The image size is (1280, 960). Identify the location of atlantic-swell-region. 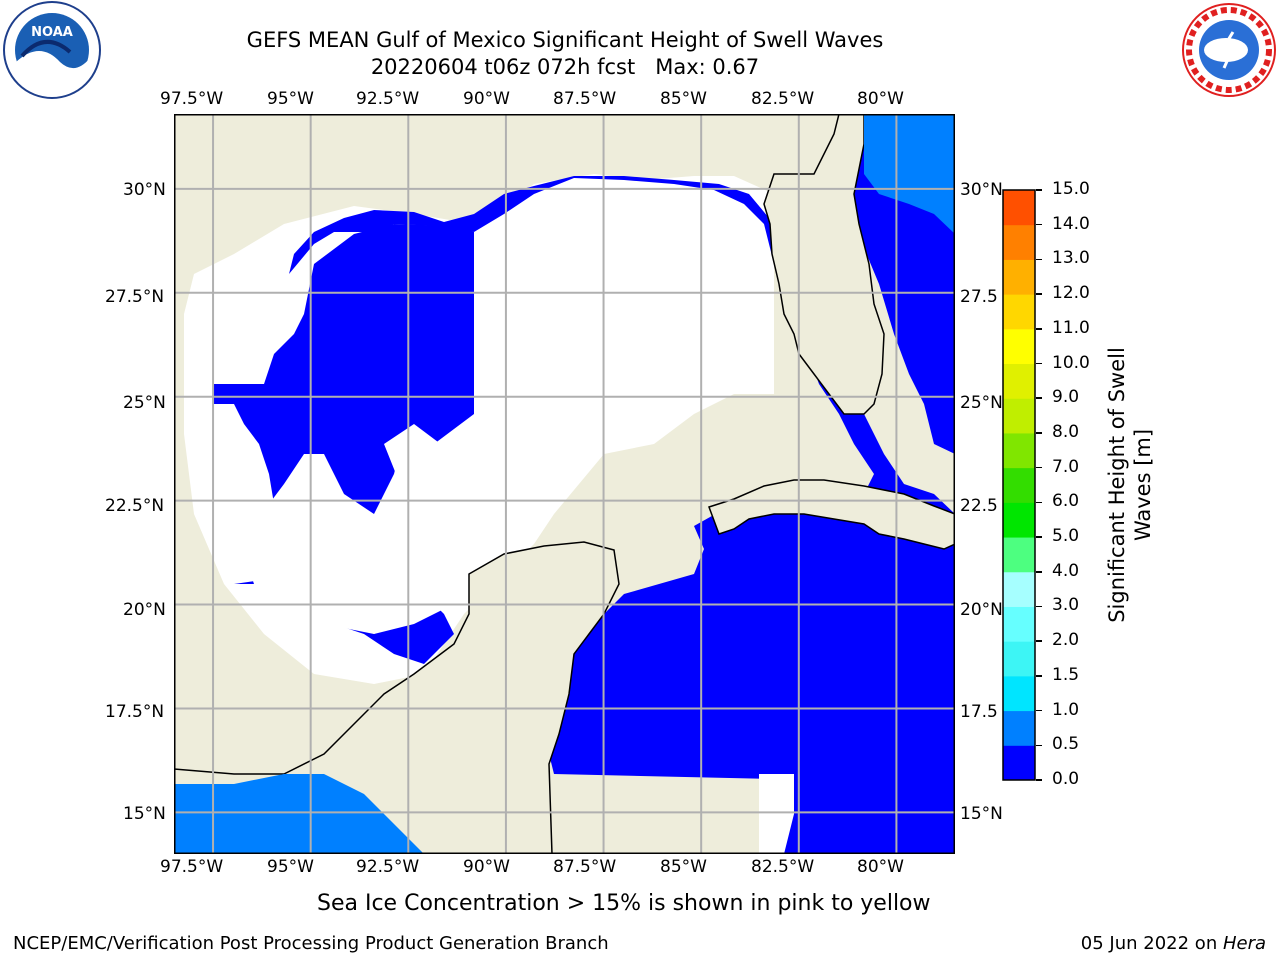
(909, 174).